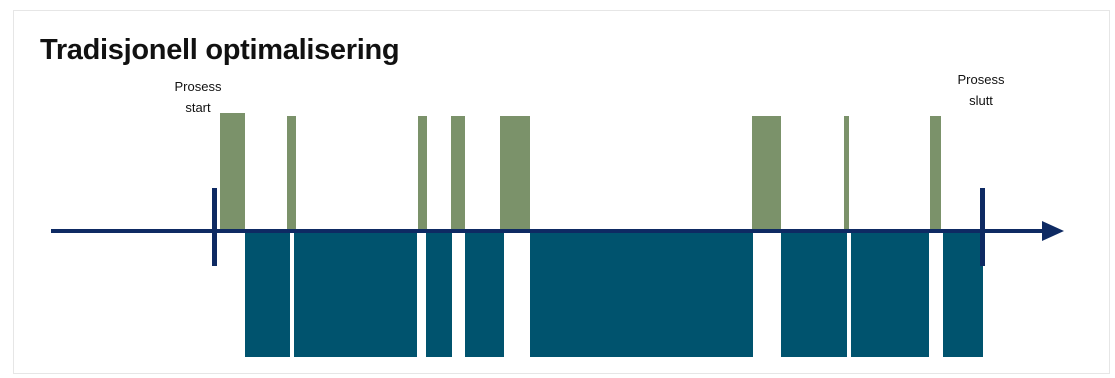 The width and height of the screenshot is (1115, 378). What do you see at coordinates (214, 227) in the screenshot?
I see `process-start-marker` at bounding box center [214, 227].